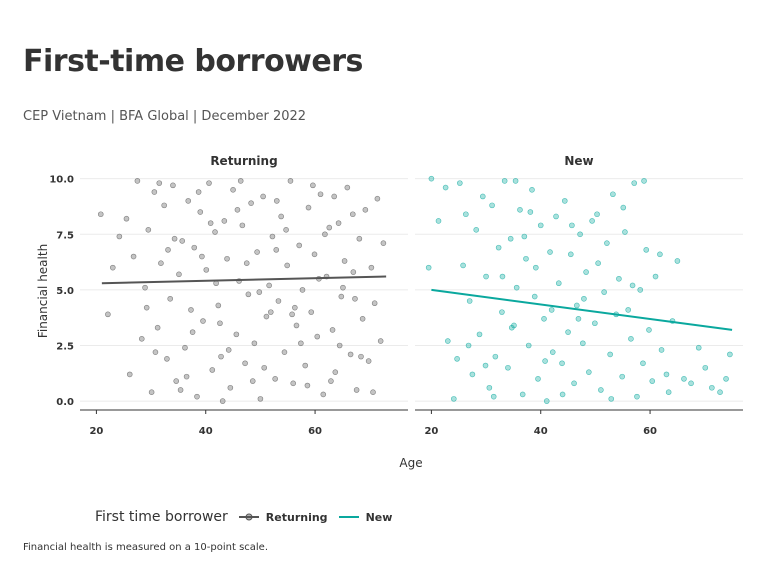 The image size is (768, 576). What do you see at coordinates (65, 346) in the screenshot?
I see `y-tick-label: 2.5` at bounding box center [65, 346].